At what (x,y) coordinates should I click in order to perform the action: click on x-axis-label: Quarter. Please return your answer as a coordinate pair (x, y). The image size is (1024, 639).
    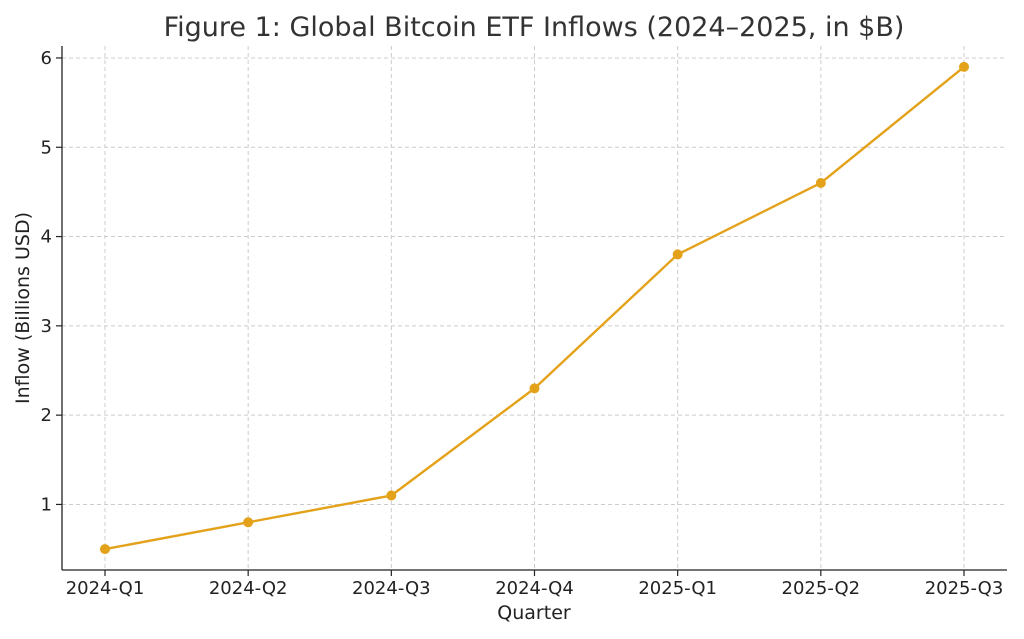
    Looking at the image, I should click on (534, 613).